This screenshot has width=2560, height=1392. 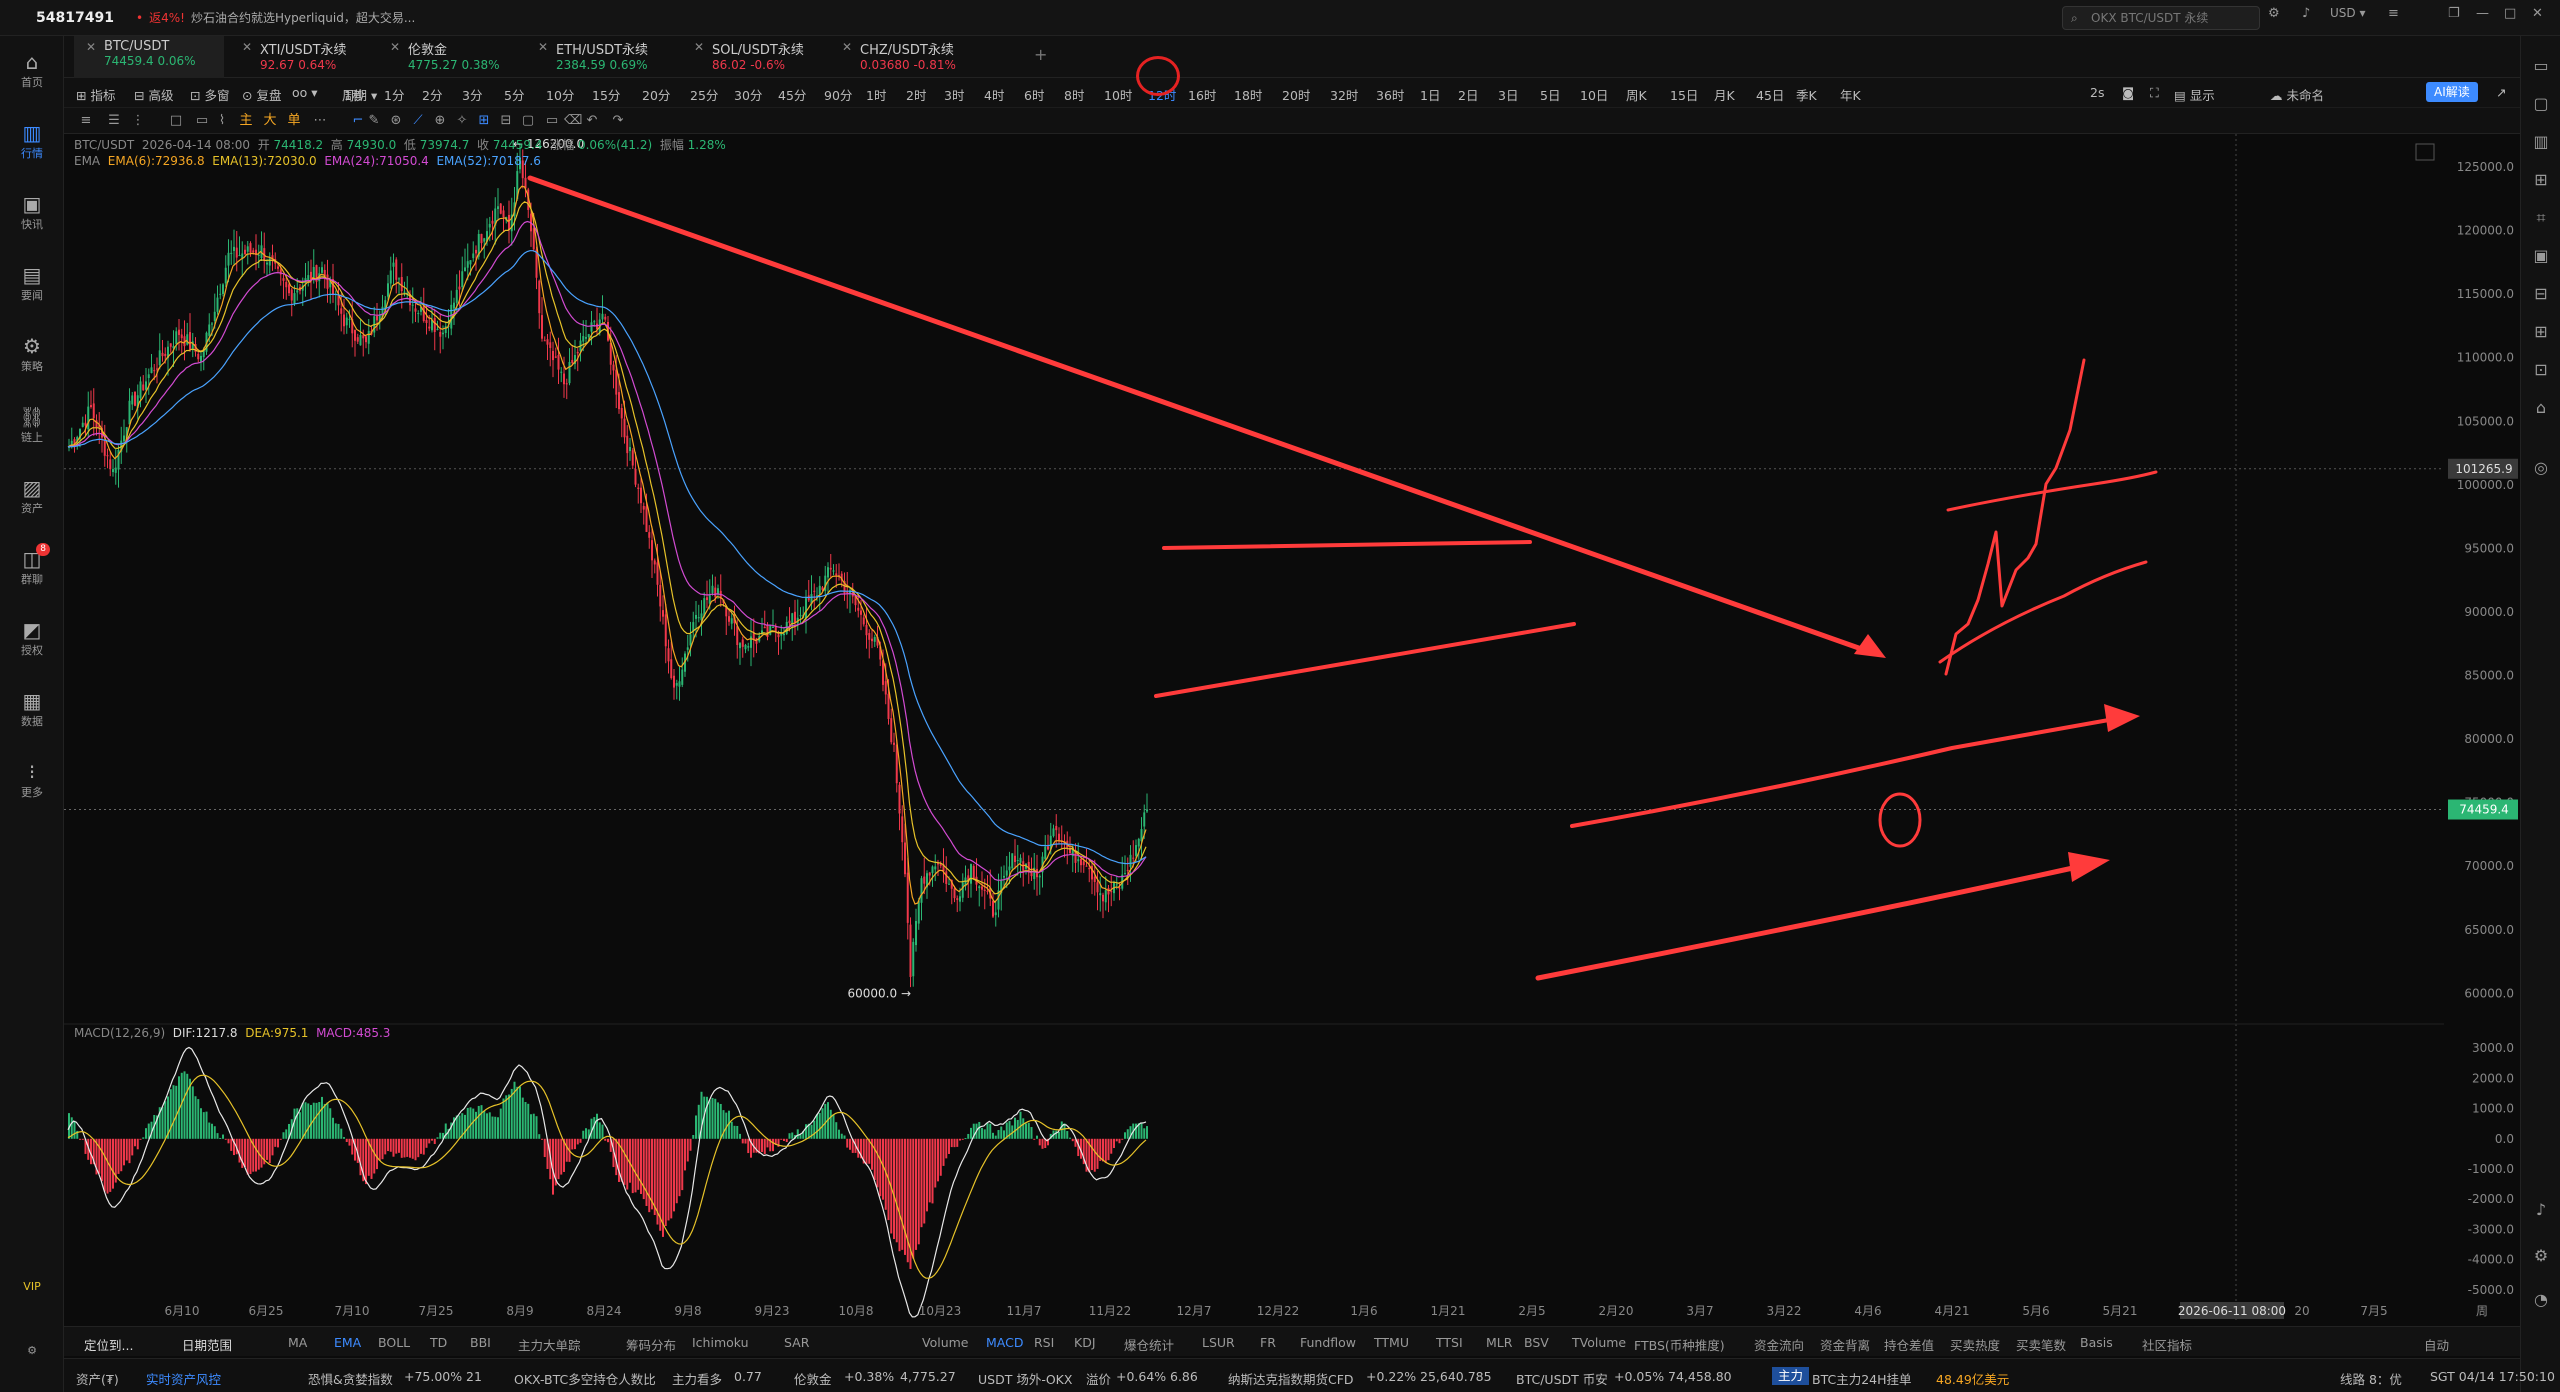 I want to click on draw-tool-icon-0: ≡, so click(x=86, y=120).